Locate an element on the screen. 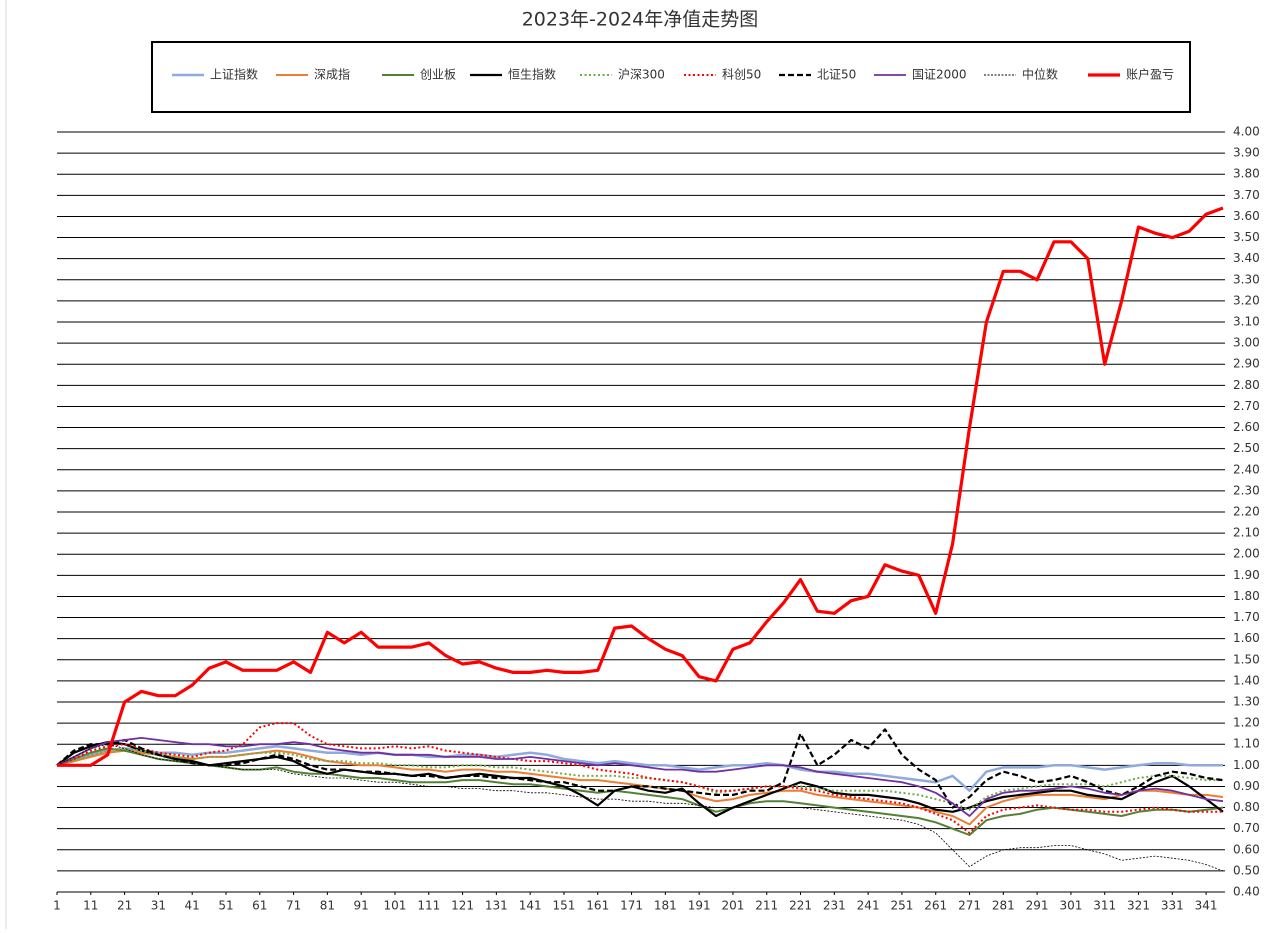 Image resolution: width=1282 pixels, height=933 pixels. x-tick-label: 281 is located at coordinates (1003, 906).